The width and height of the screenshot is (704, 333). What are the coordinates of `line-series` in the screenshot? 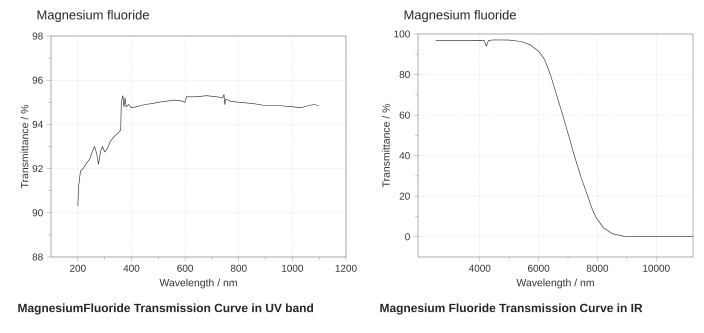 It's located at (199, 150).